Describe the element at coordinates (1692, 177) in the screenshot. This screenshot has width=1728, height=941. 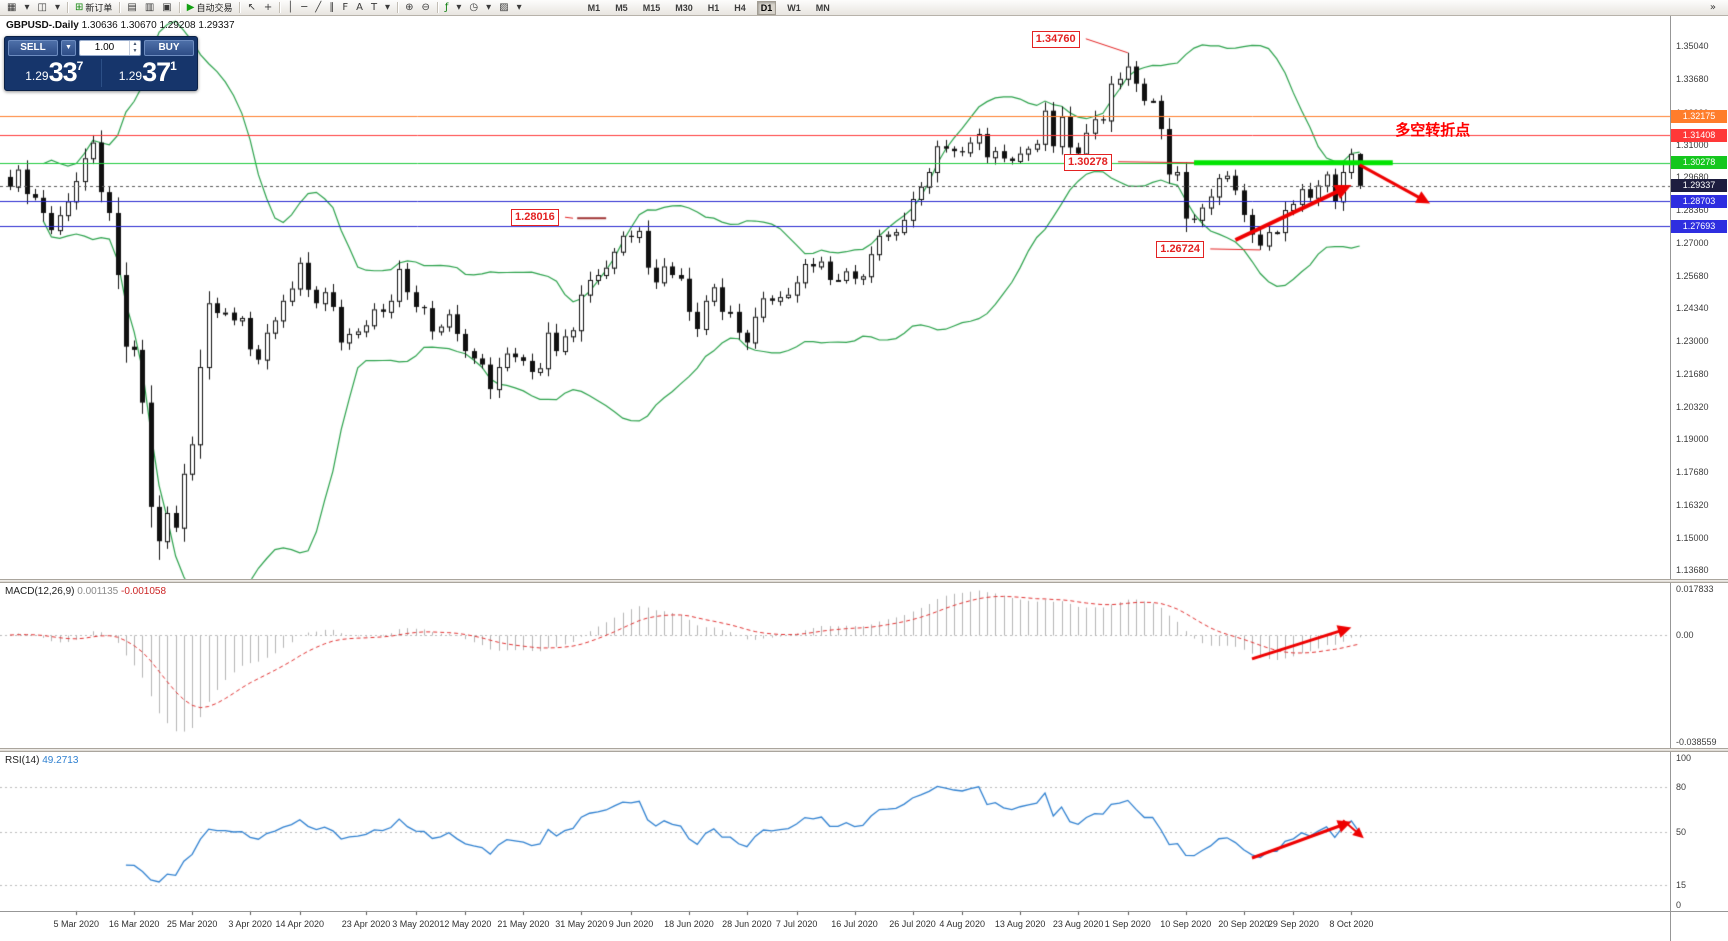
I see `price-axis-label: 1.29680` at that location.